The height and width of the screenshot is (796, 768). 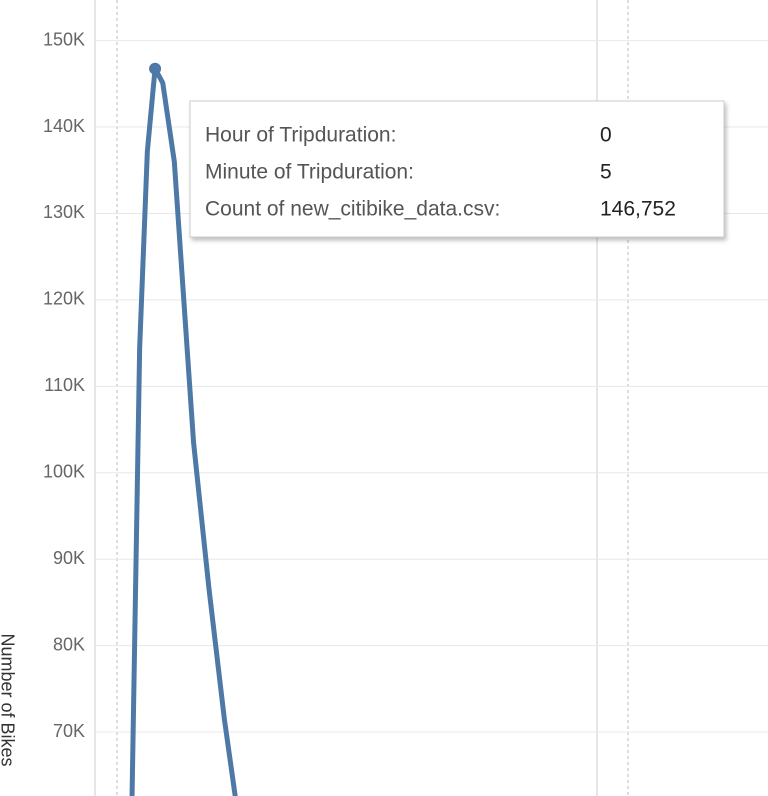 I want to click on y-tick-label: 130K, so click(x=64, y=212).